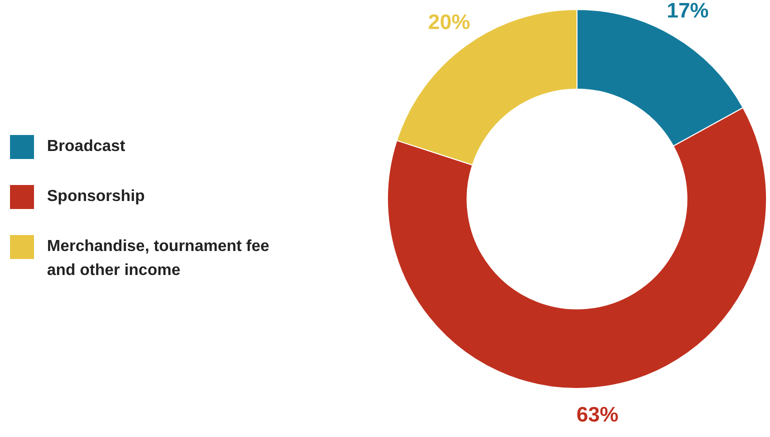 The image size is (770, 437). What do you see at coordinates (86, 147) in the screenshot?
I see `legend-label: Broadcast` at bounding box center [86, 147].